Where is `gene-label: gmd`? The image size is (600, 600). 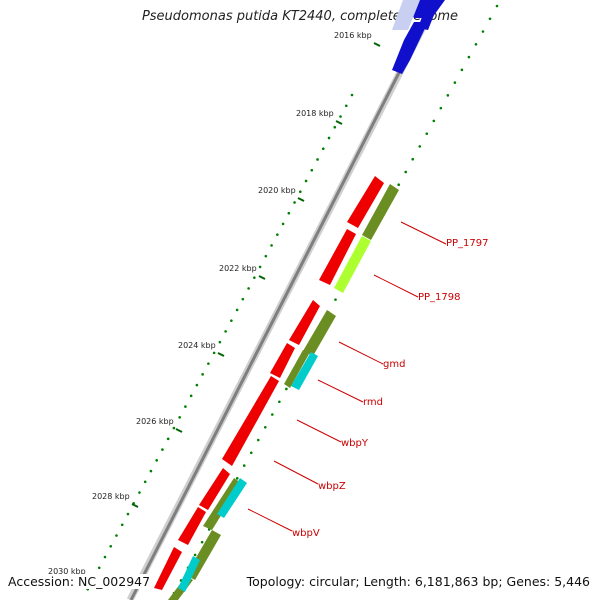 gene-label: gmd is located at coordinates (394, 364).